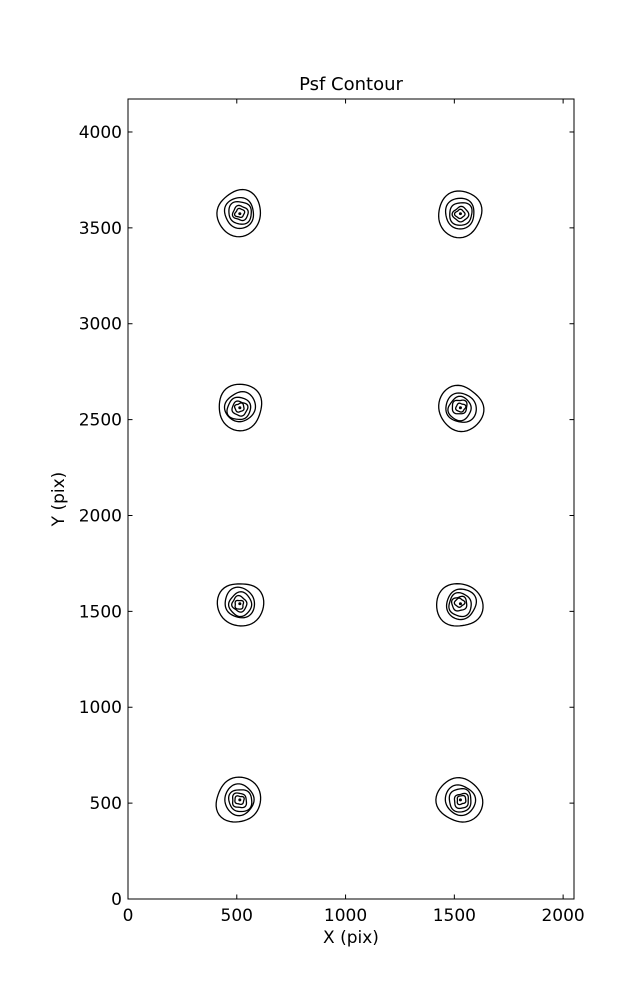  Describe the element at coordinates (100, 325) in the screenshot. I see `y-tick-label: 3000` at that location.